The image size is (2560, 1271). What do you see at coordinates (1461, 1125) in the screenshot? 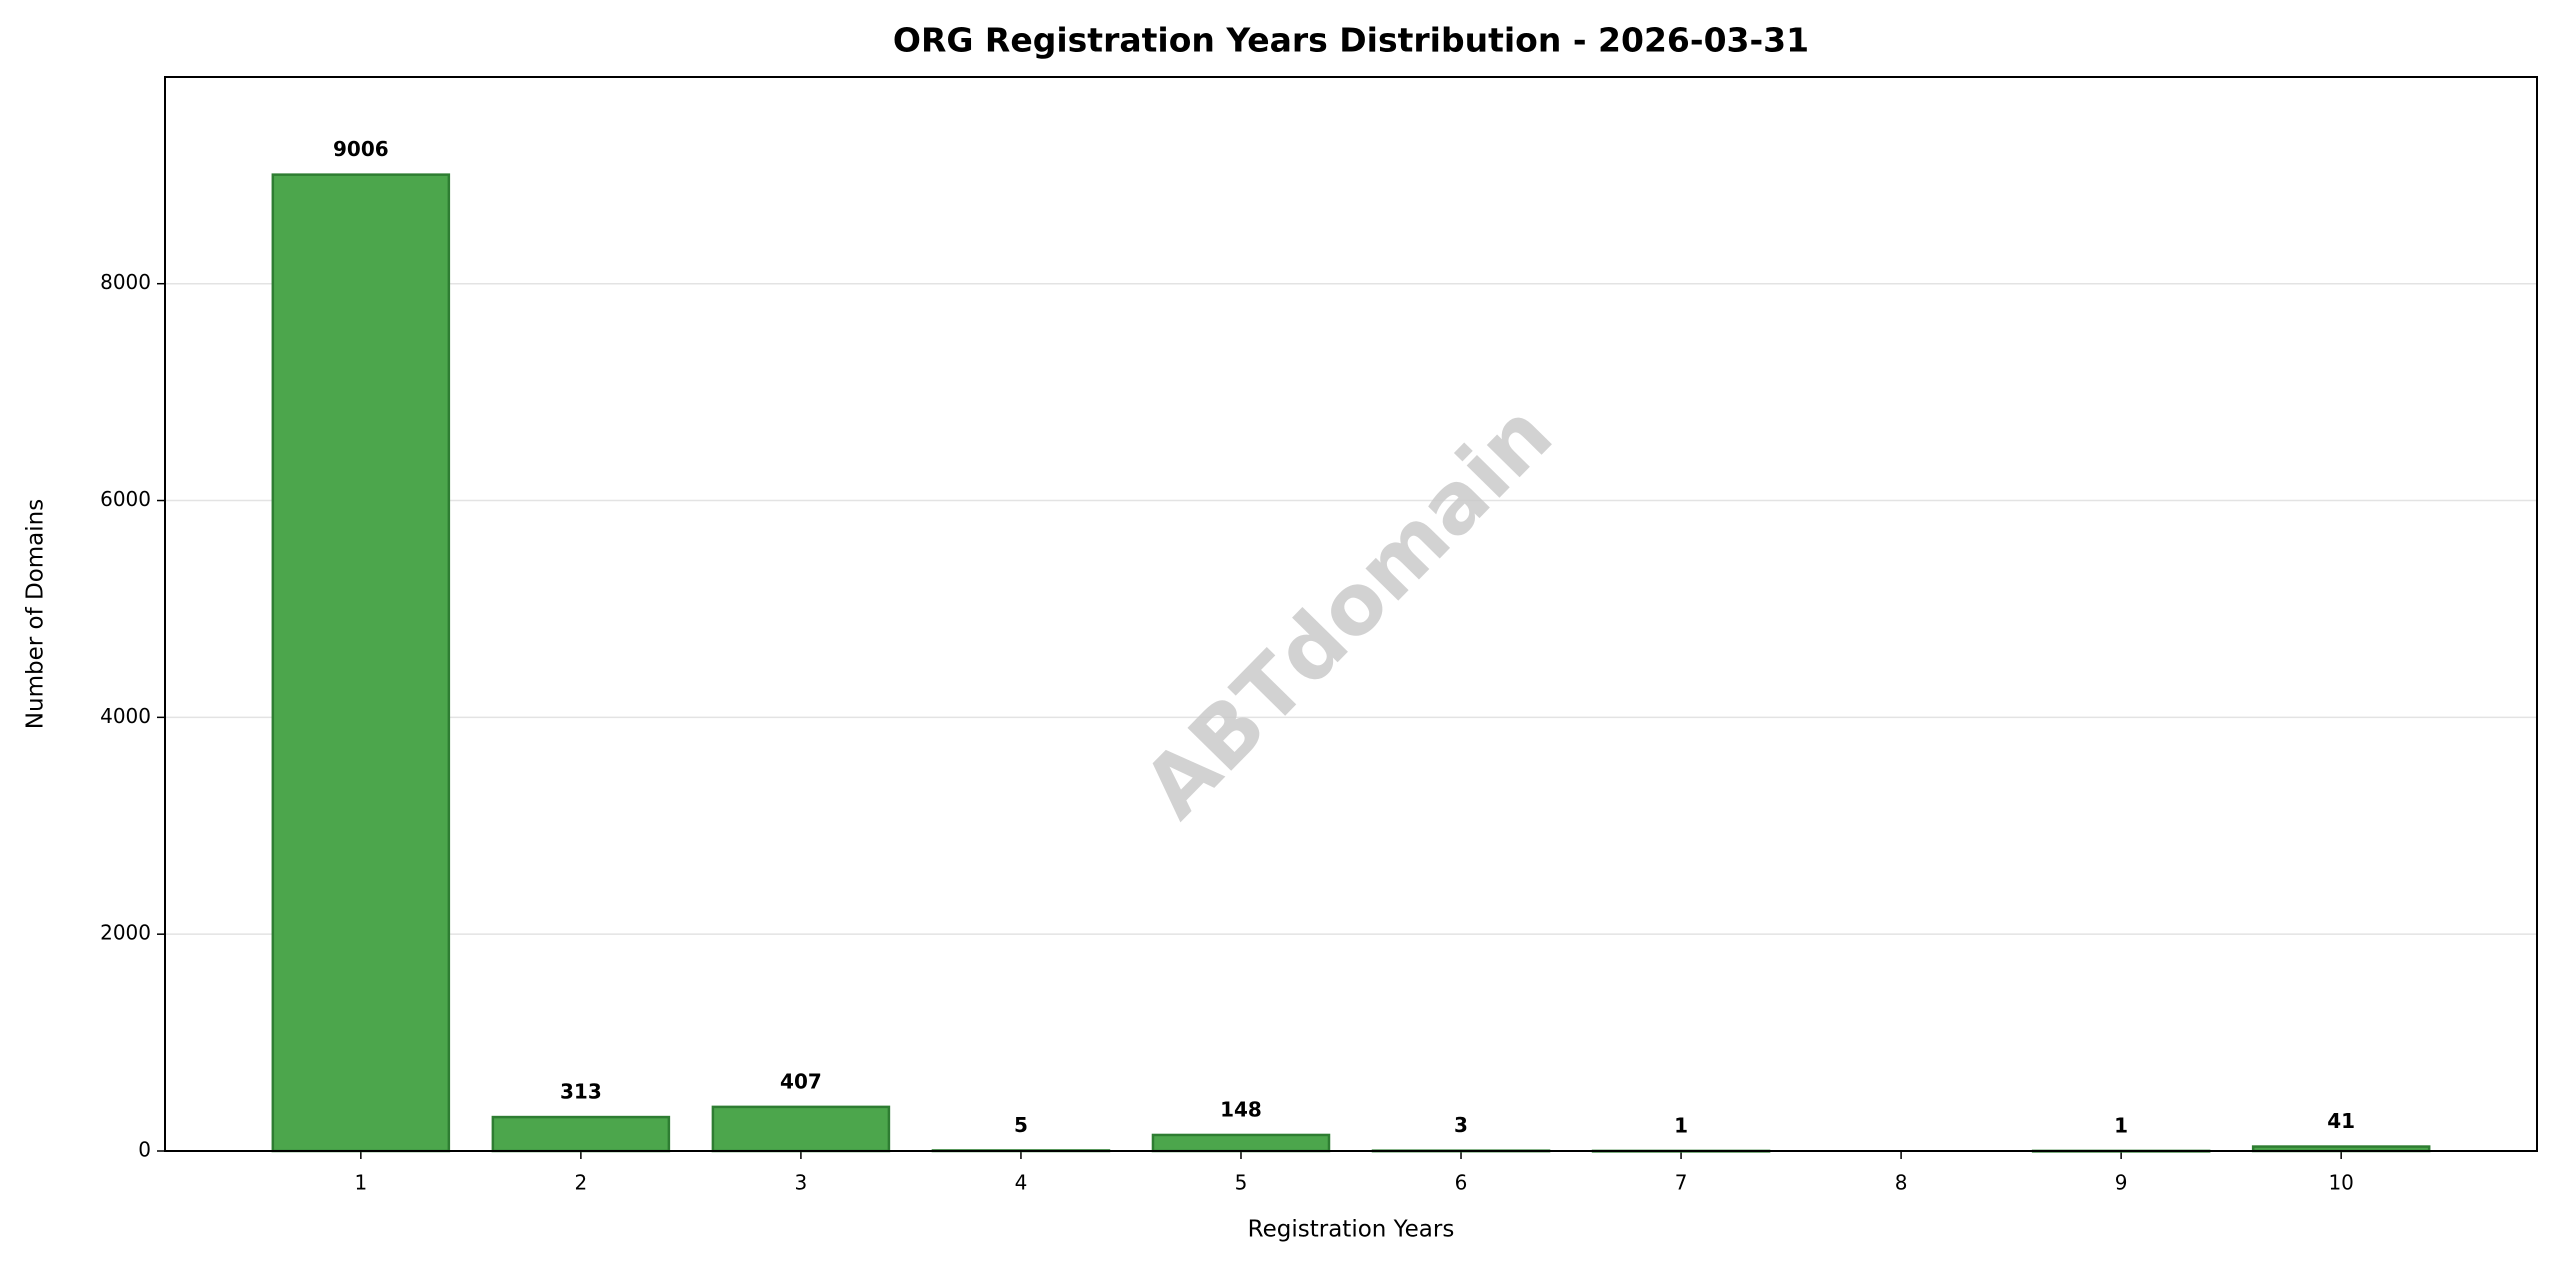
I see `value-label: 3` at bounding box center [1461, 1125].